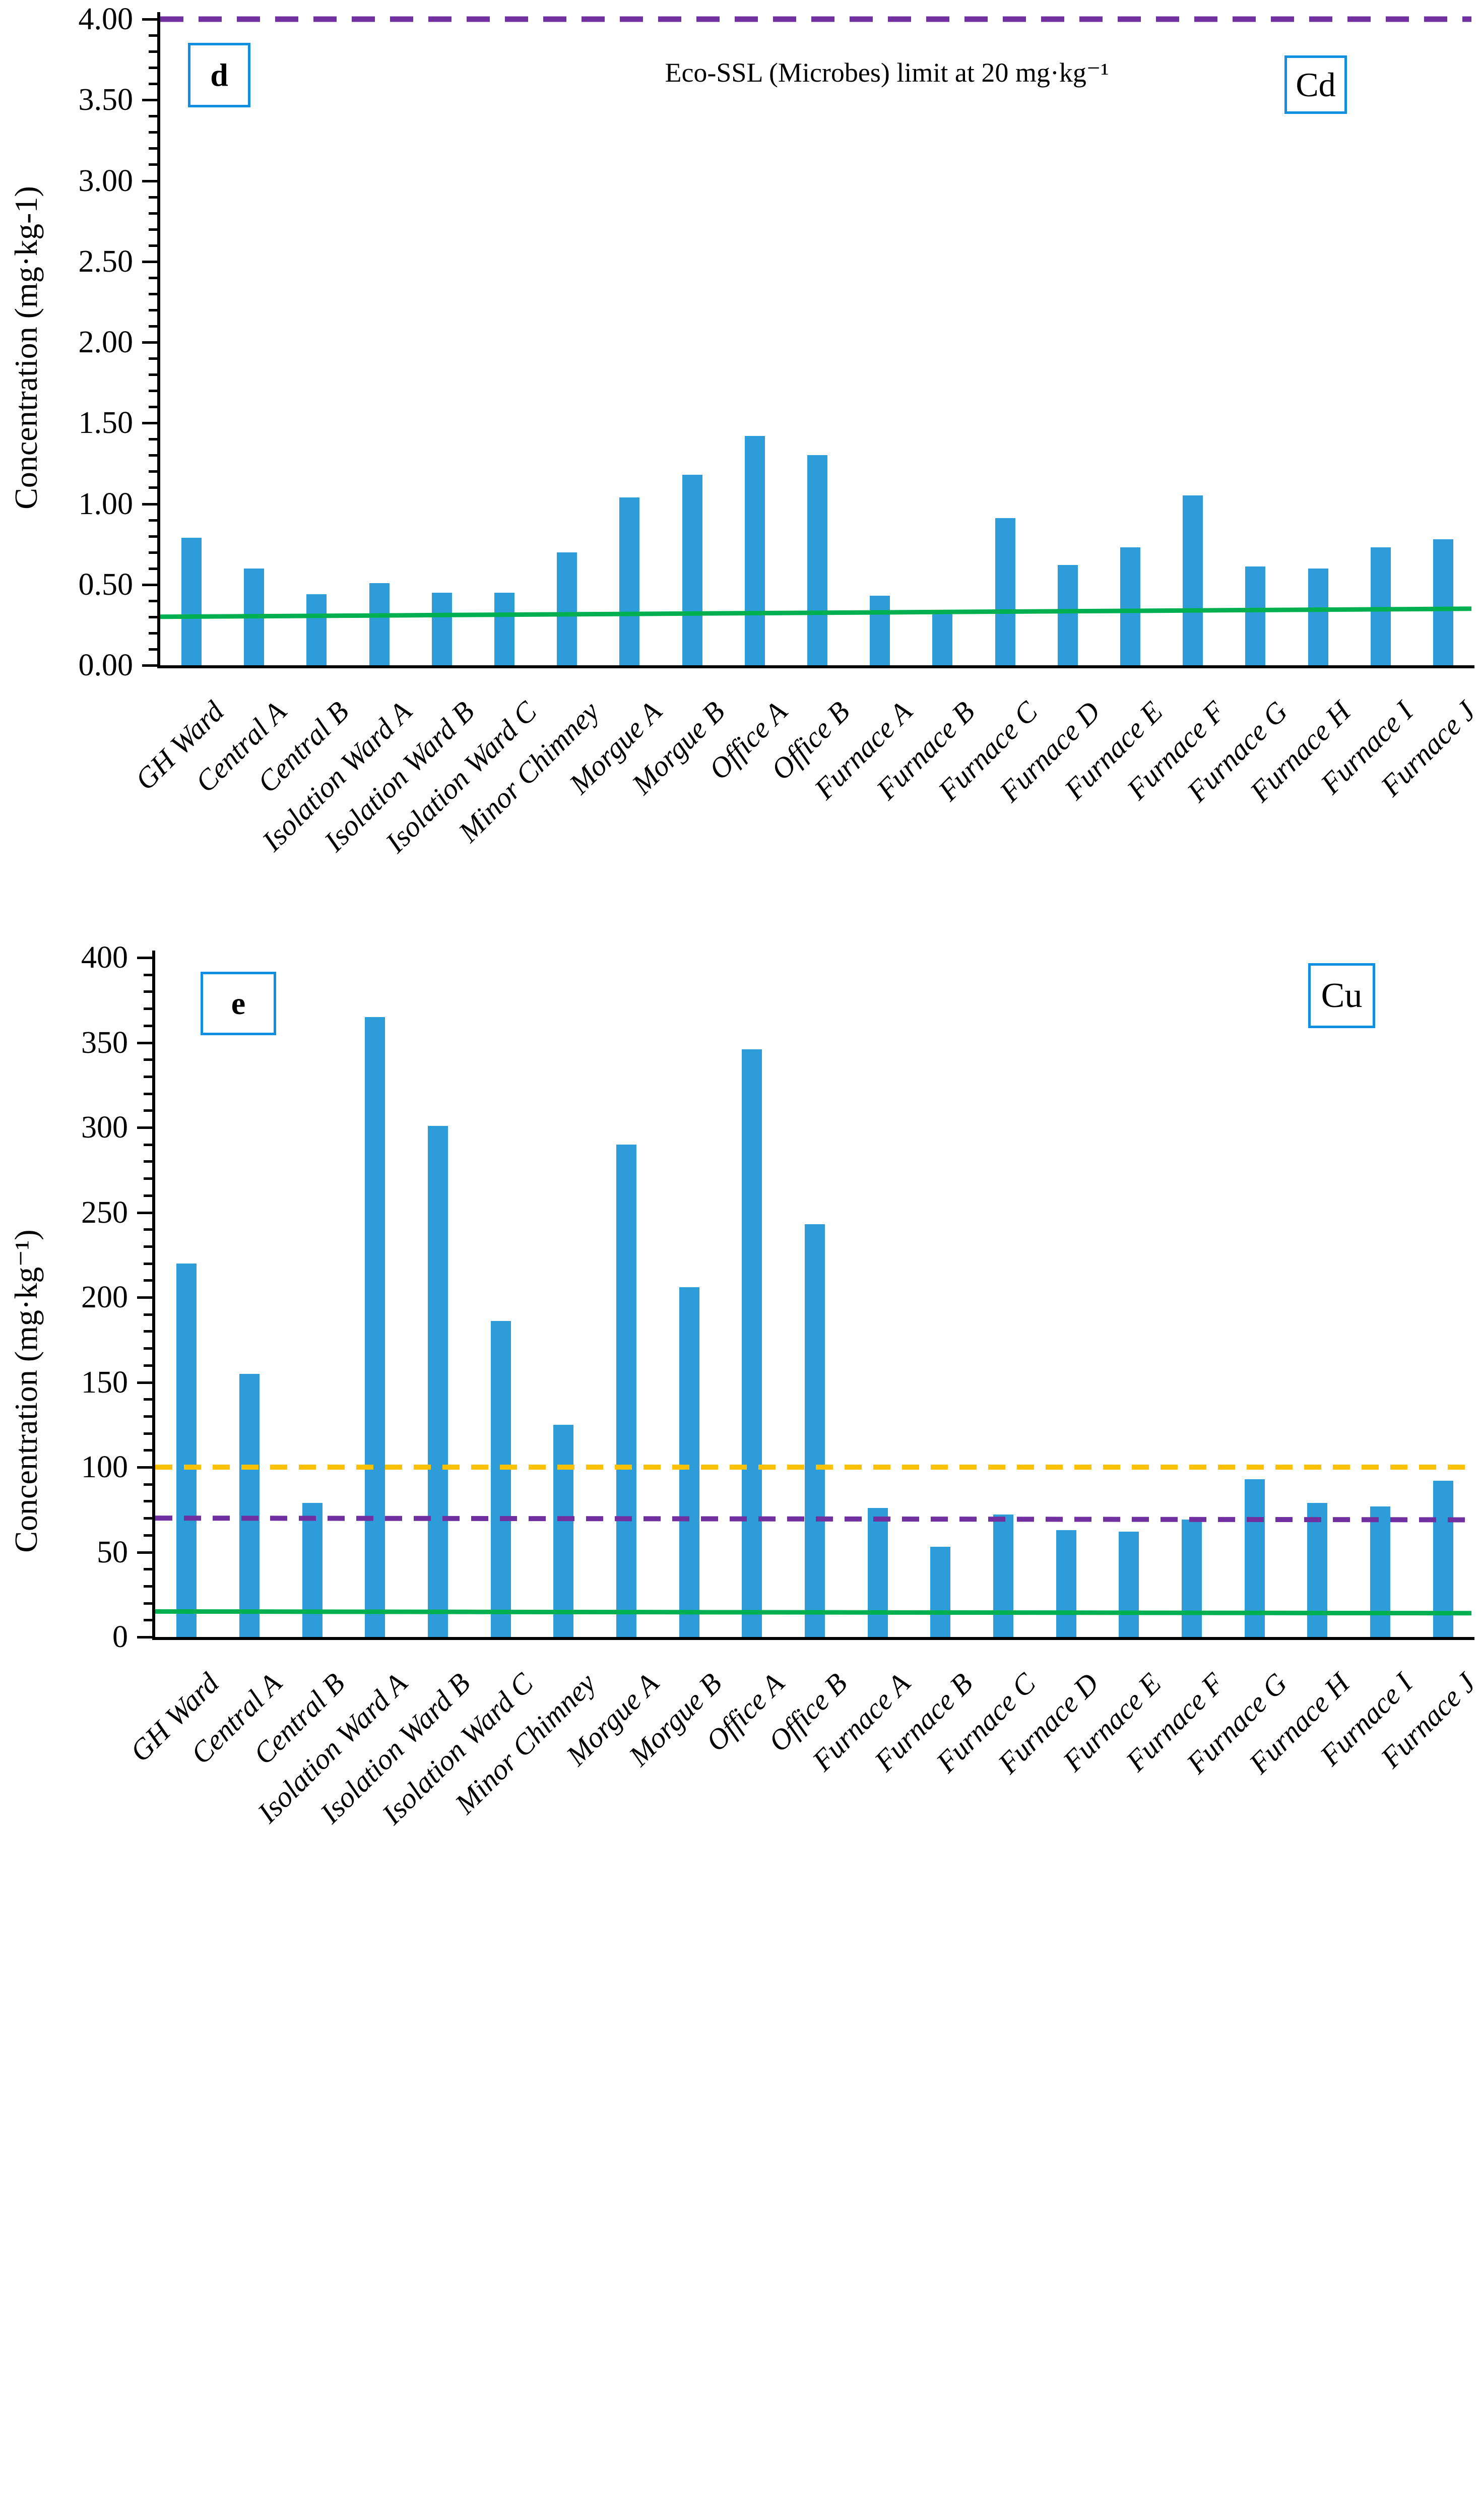 The width and height of the screenshot is (1480, 2520). I want to click on element-symbol: Cd, so click(1316, 84).